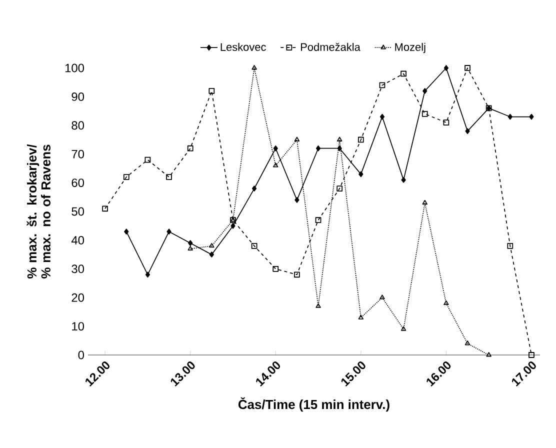 Image resolution: width=556 pixels, height=448 pixels. What do you see at coordinates (78, 269) in the screenshot?
I see `y-tick-label: 30` at bounding box center [78, 269].